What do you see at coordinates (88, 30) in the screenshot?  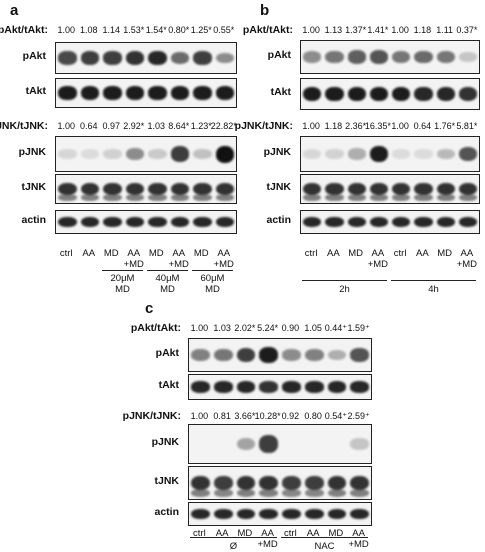 I see `pakt-takt-ratio-value: 1.08` at bounding box center [88, 30].